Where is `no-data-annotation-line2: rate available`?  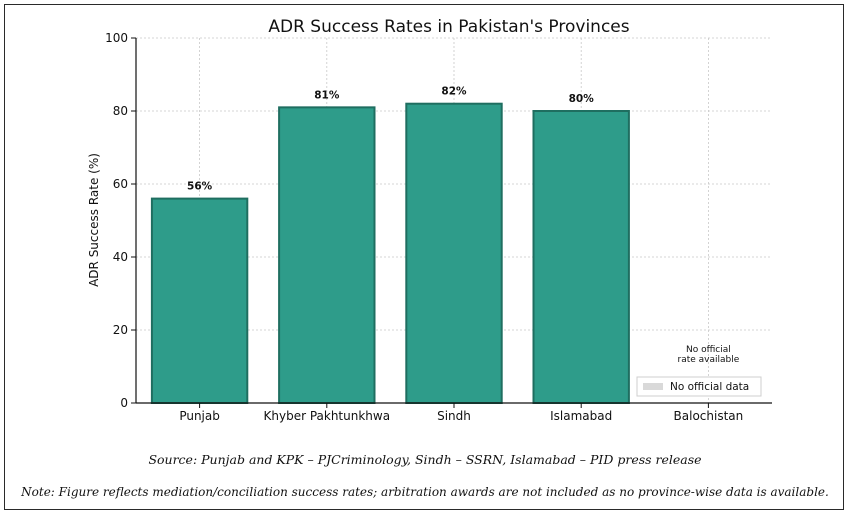 no-data-annotation-line2: rate available is located at coordinates (709, 360).